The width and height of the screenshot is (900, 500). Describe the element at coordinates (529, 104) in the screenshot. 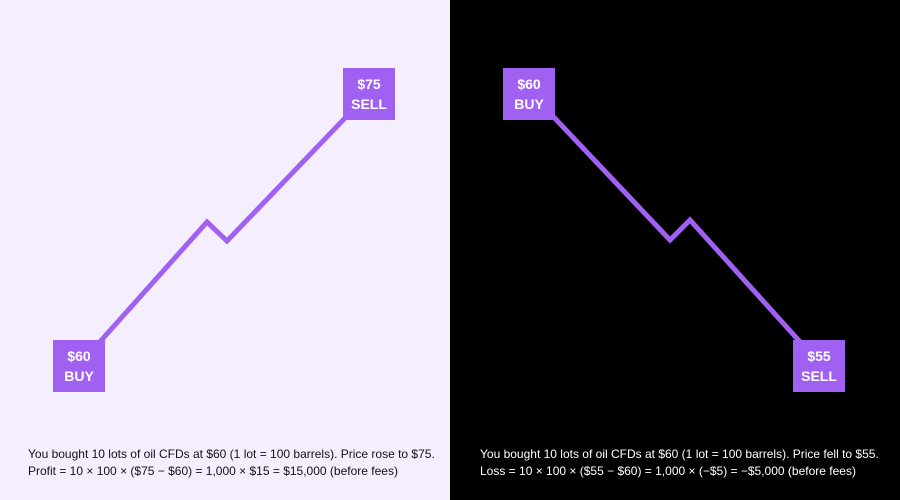

I see `loss-buy-label: BUY` at that location.